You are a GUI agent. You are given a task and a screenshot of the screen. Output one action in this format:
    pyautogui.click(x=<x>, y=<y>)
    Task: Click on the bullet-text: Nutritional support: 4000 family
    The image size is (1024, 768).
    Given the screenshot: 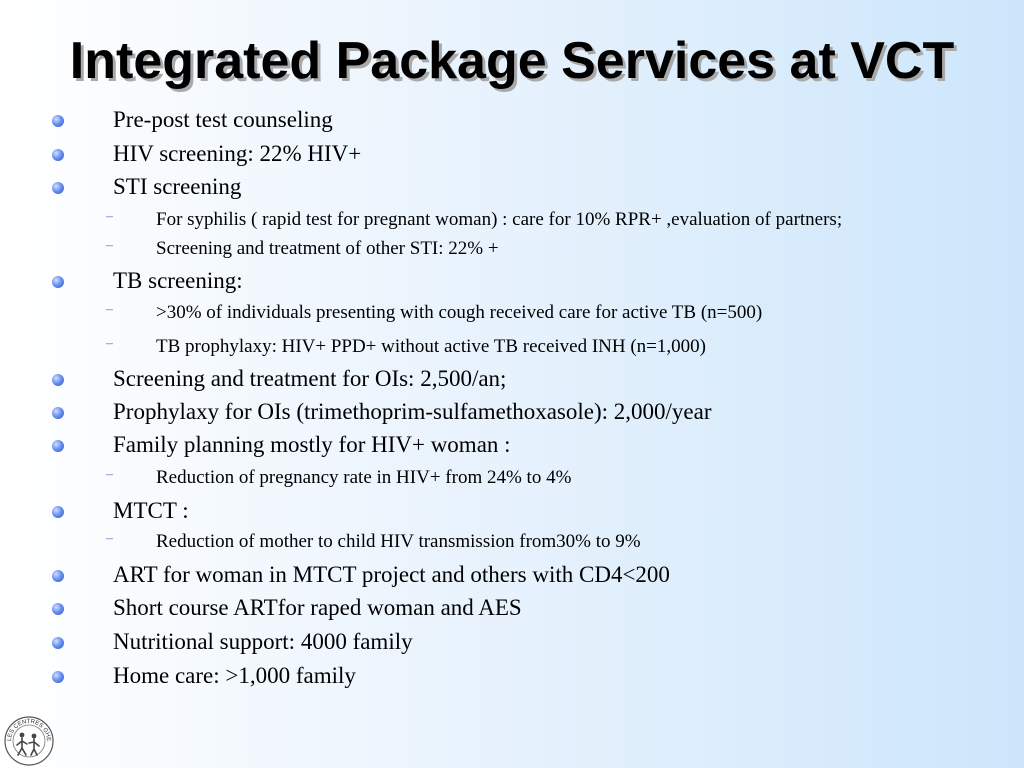 What is the action you would take?
    pyautogui.click(x=263, y=641)
    